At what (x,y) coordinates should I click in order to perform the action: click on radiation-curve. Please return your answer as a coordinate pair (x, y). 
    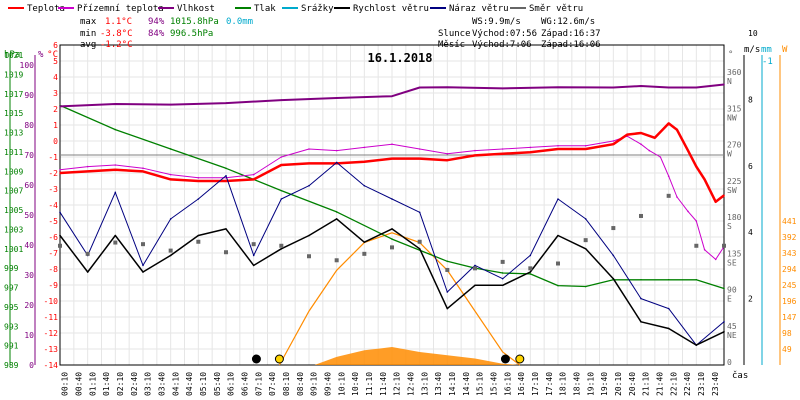
    Looking at the image, I should click on (399, 299).